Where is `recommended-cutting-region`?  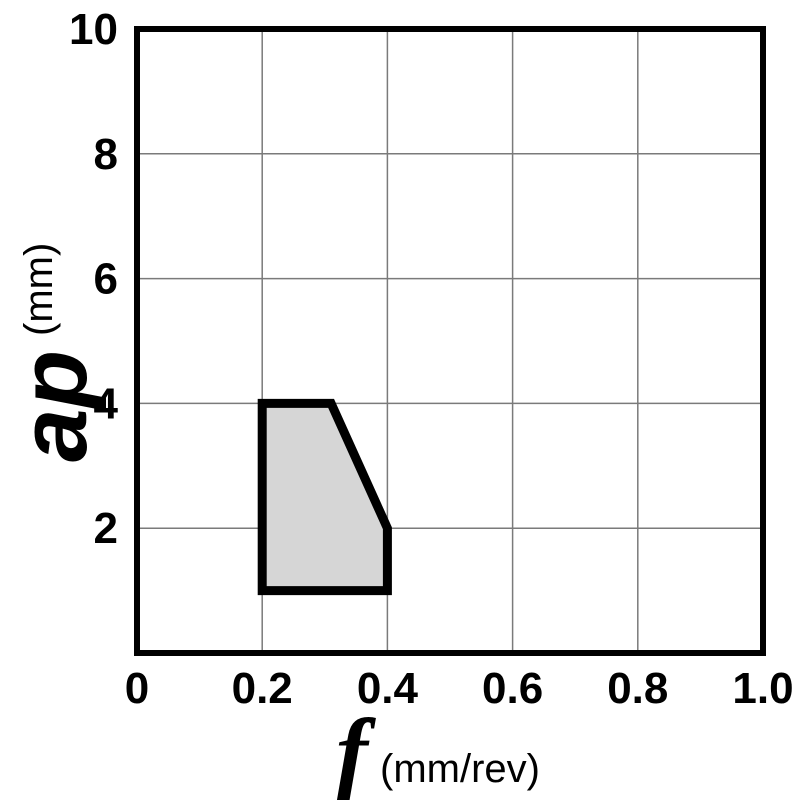
recommended-cutting-region is located at coordinates (324, 497).